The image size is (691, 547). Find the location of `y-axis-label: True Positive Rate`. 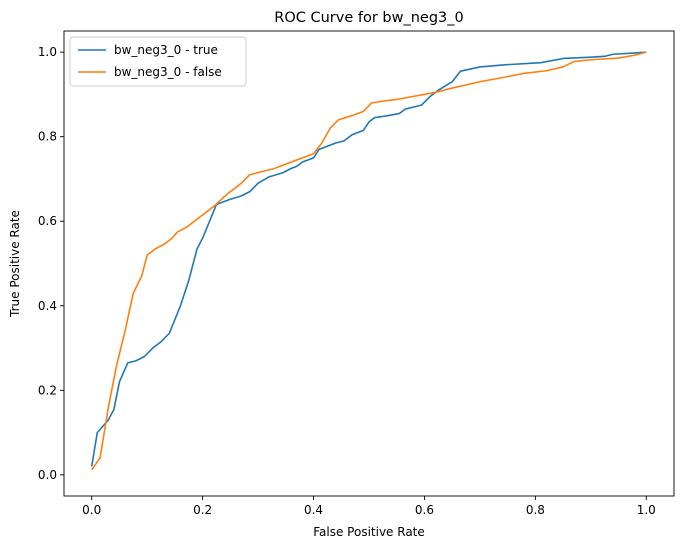

y-axis-label: True Positive Rate is located at coordinates (15, 264).